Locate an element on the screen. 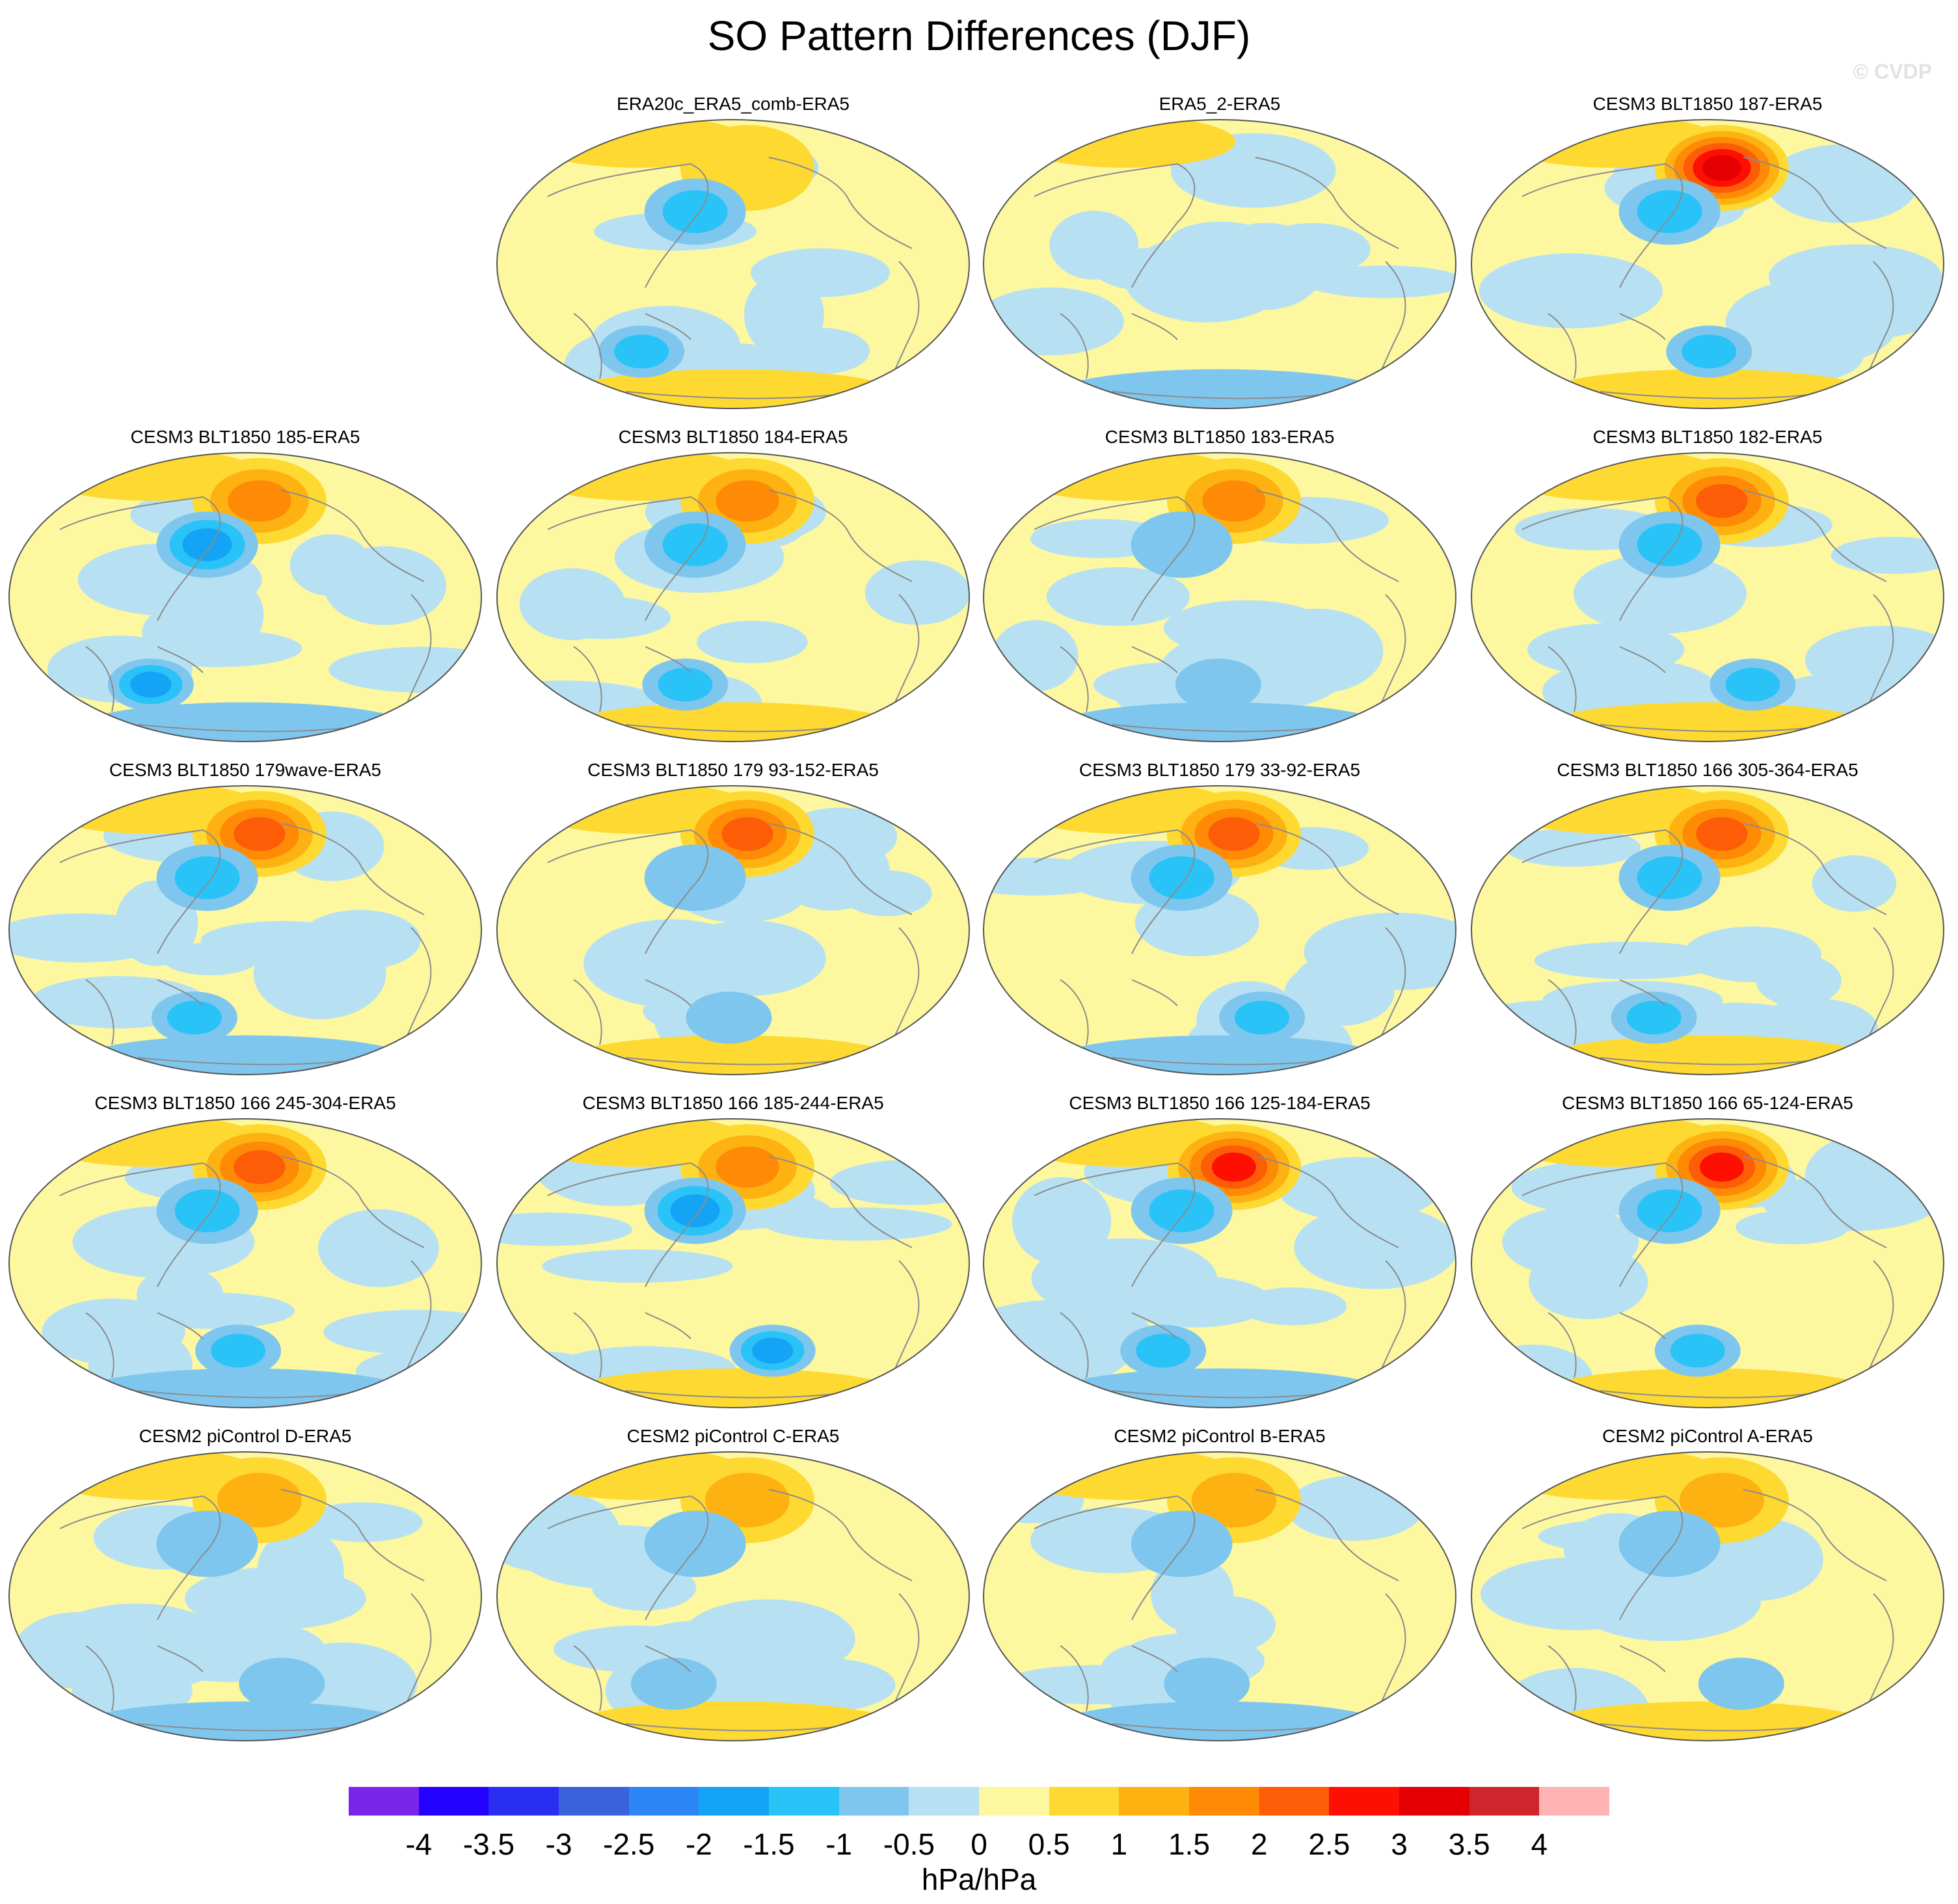 Image resolution: width=1958 pixels, height=1904 pixels. panel-title: CESM2 piControl C-ERA5 is located at coordinates (733, 1436).